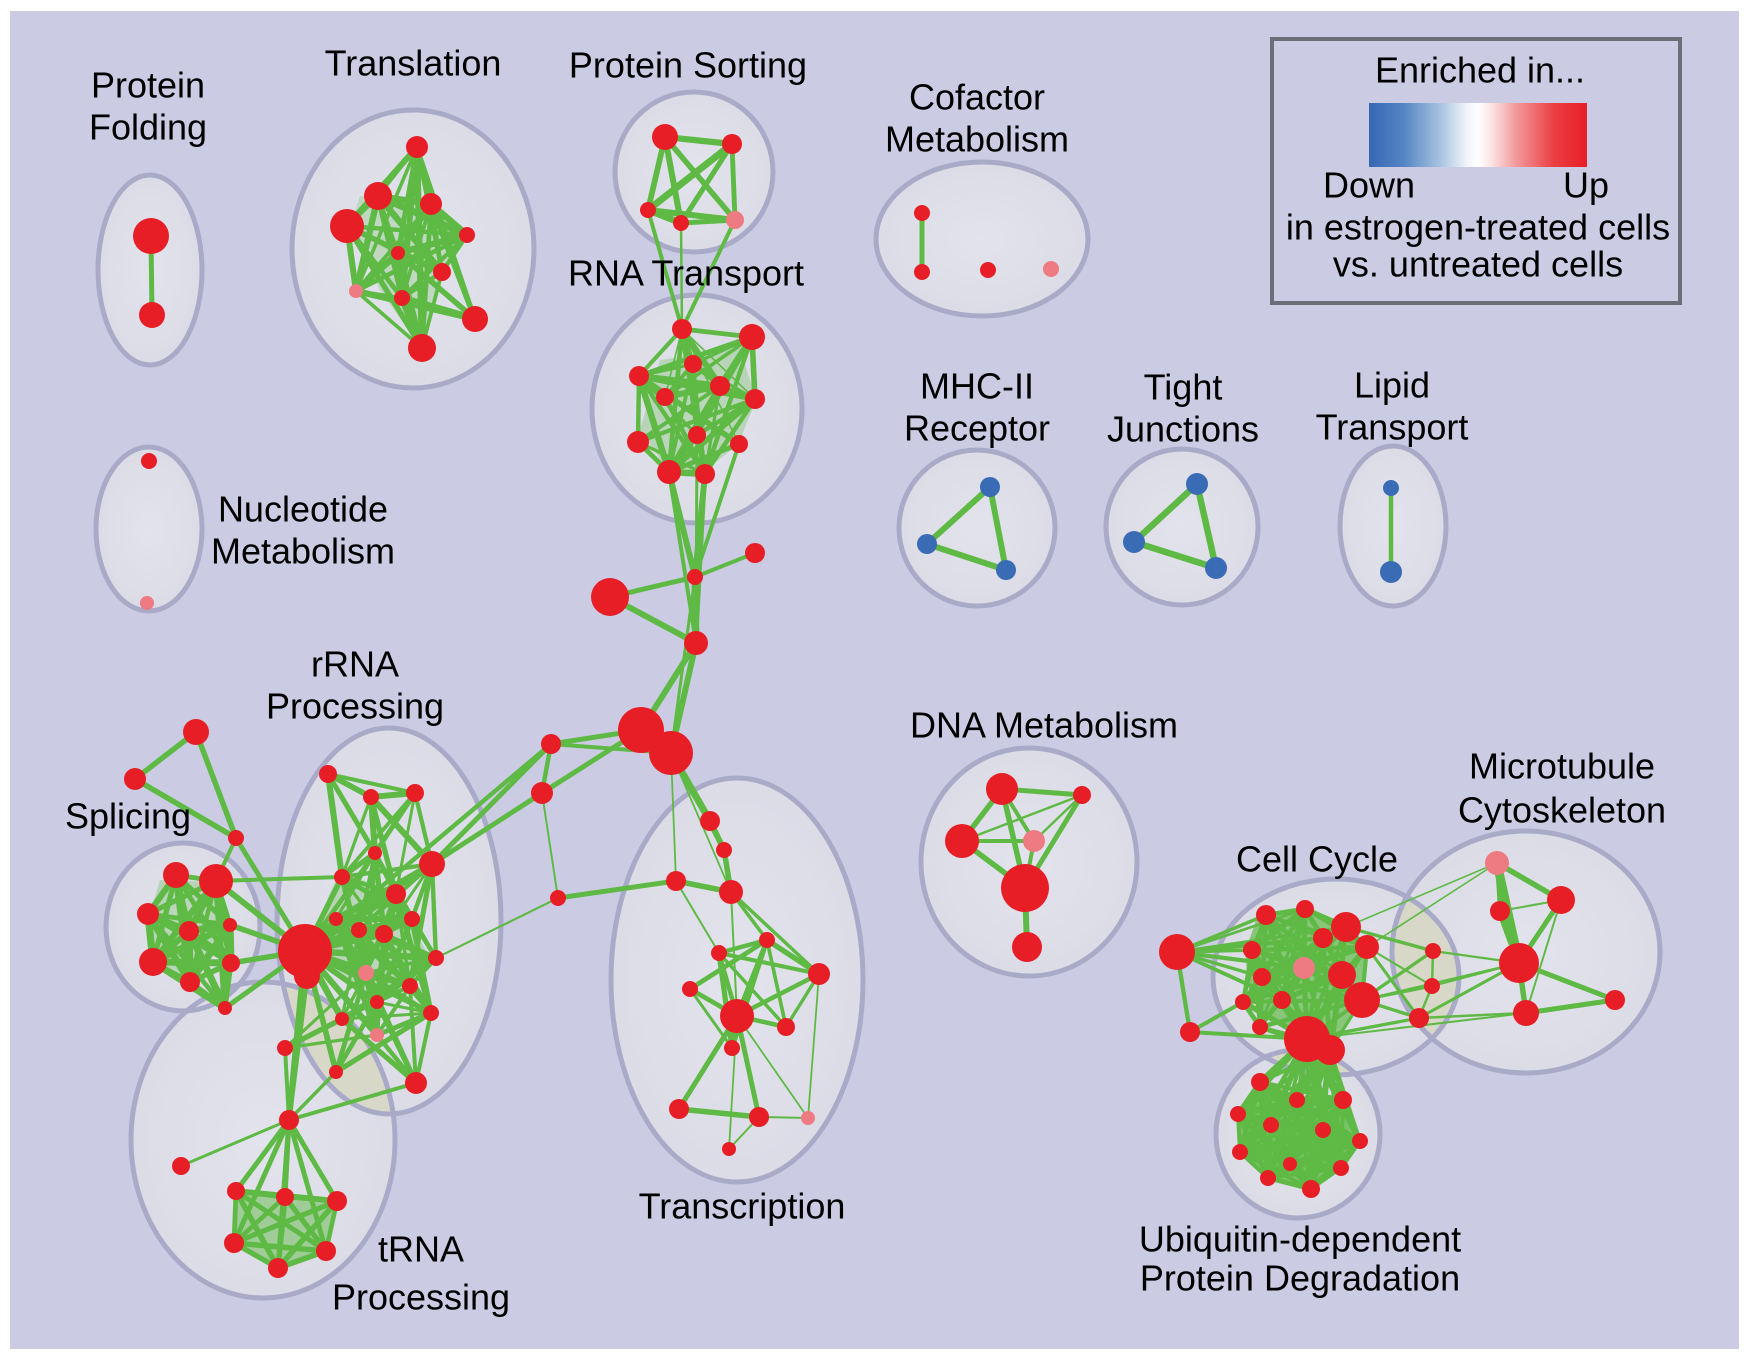 This screenshot has width=1750, height=1360. I want to click on svg-text: Microtubule, so click(1562, 766).